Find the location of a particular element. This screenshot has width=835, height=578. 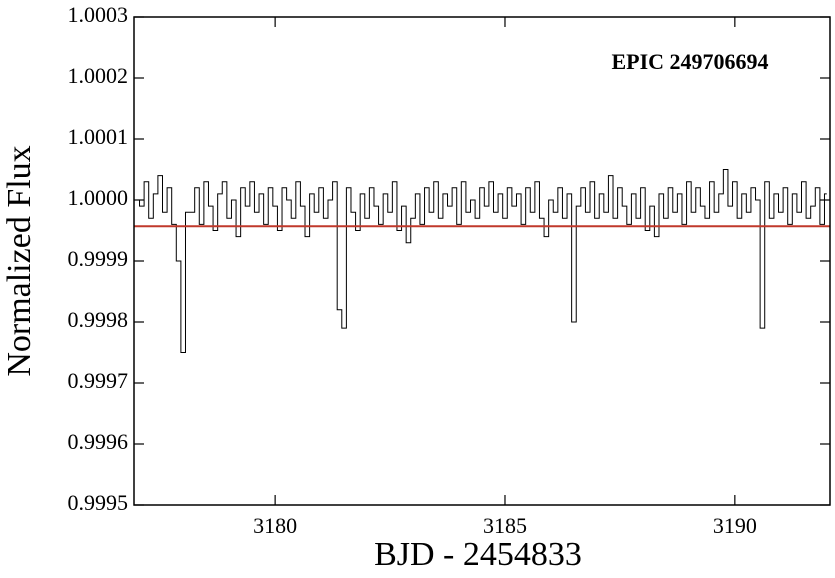

x-tick-label: 3190 is located at coordinates (735, 525).